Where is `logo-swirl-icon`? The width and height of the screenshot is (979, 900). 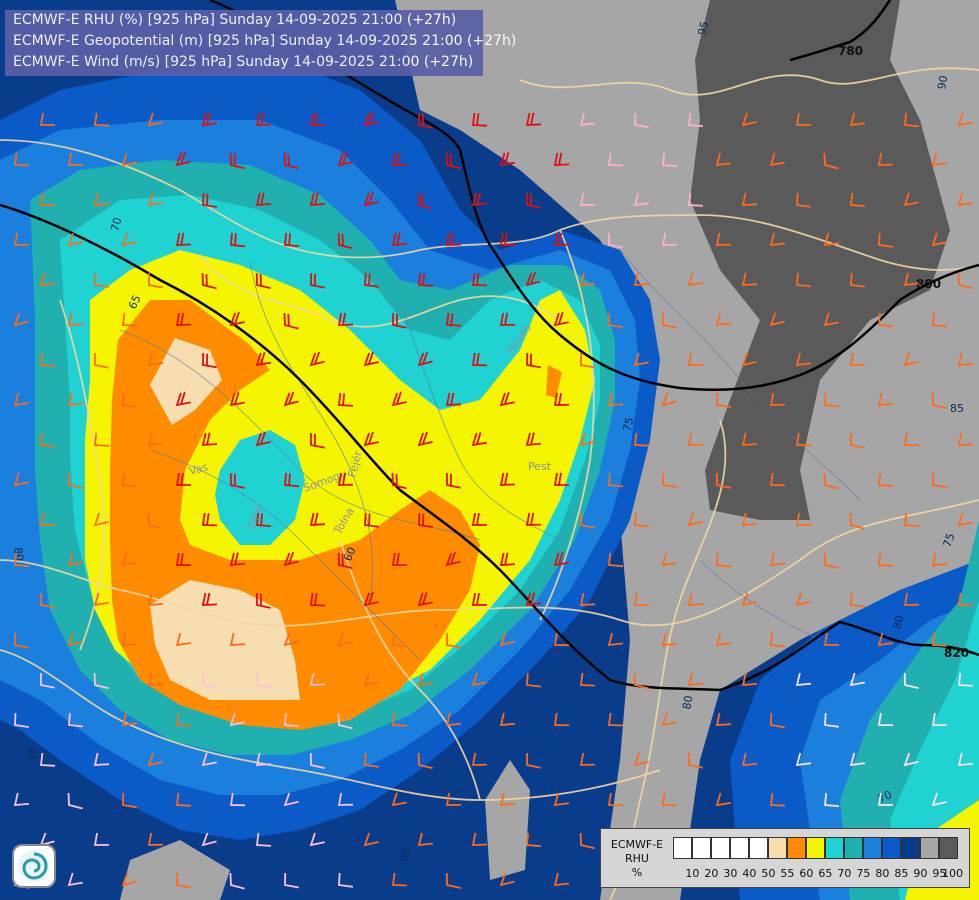 logo-swirl-icon is located at coordinates (34, 866).